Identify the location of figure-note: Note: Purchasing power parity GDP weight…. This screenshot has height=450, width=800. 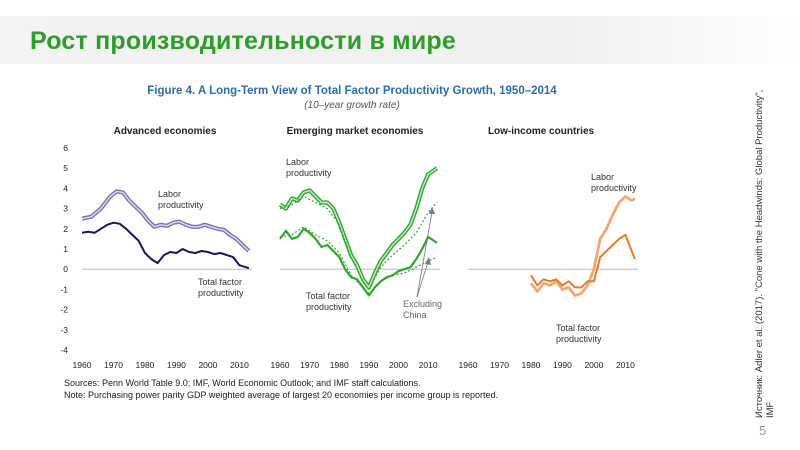
(281, 395).